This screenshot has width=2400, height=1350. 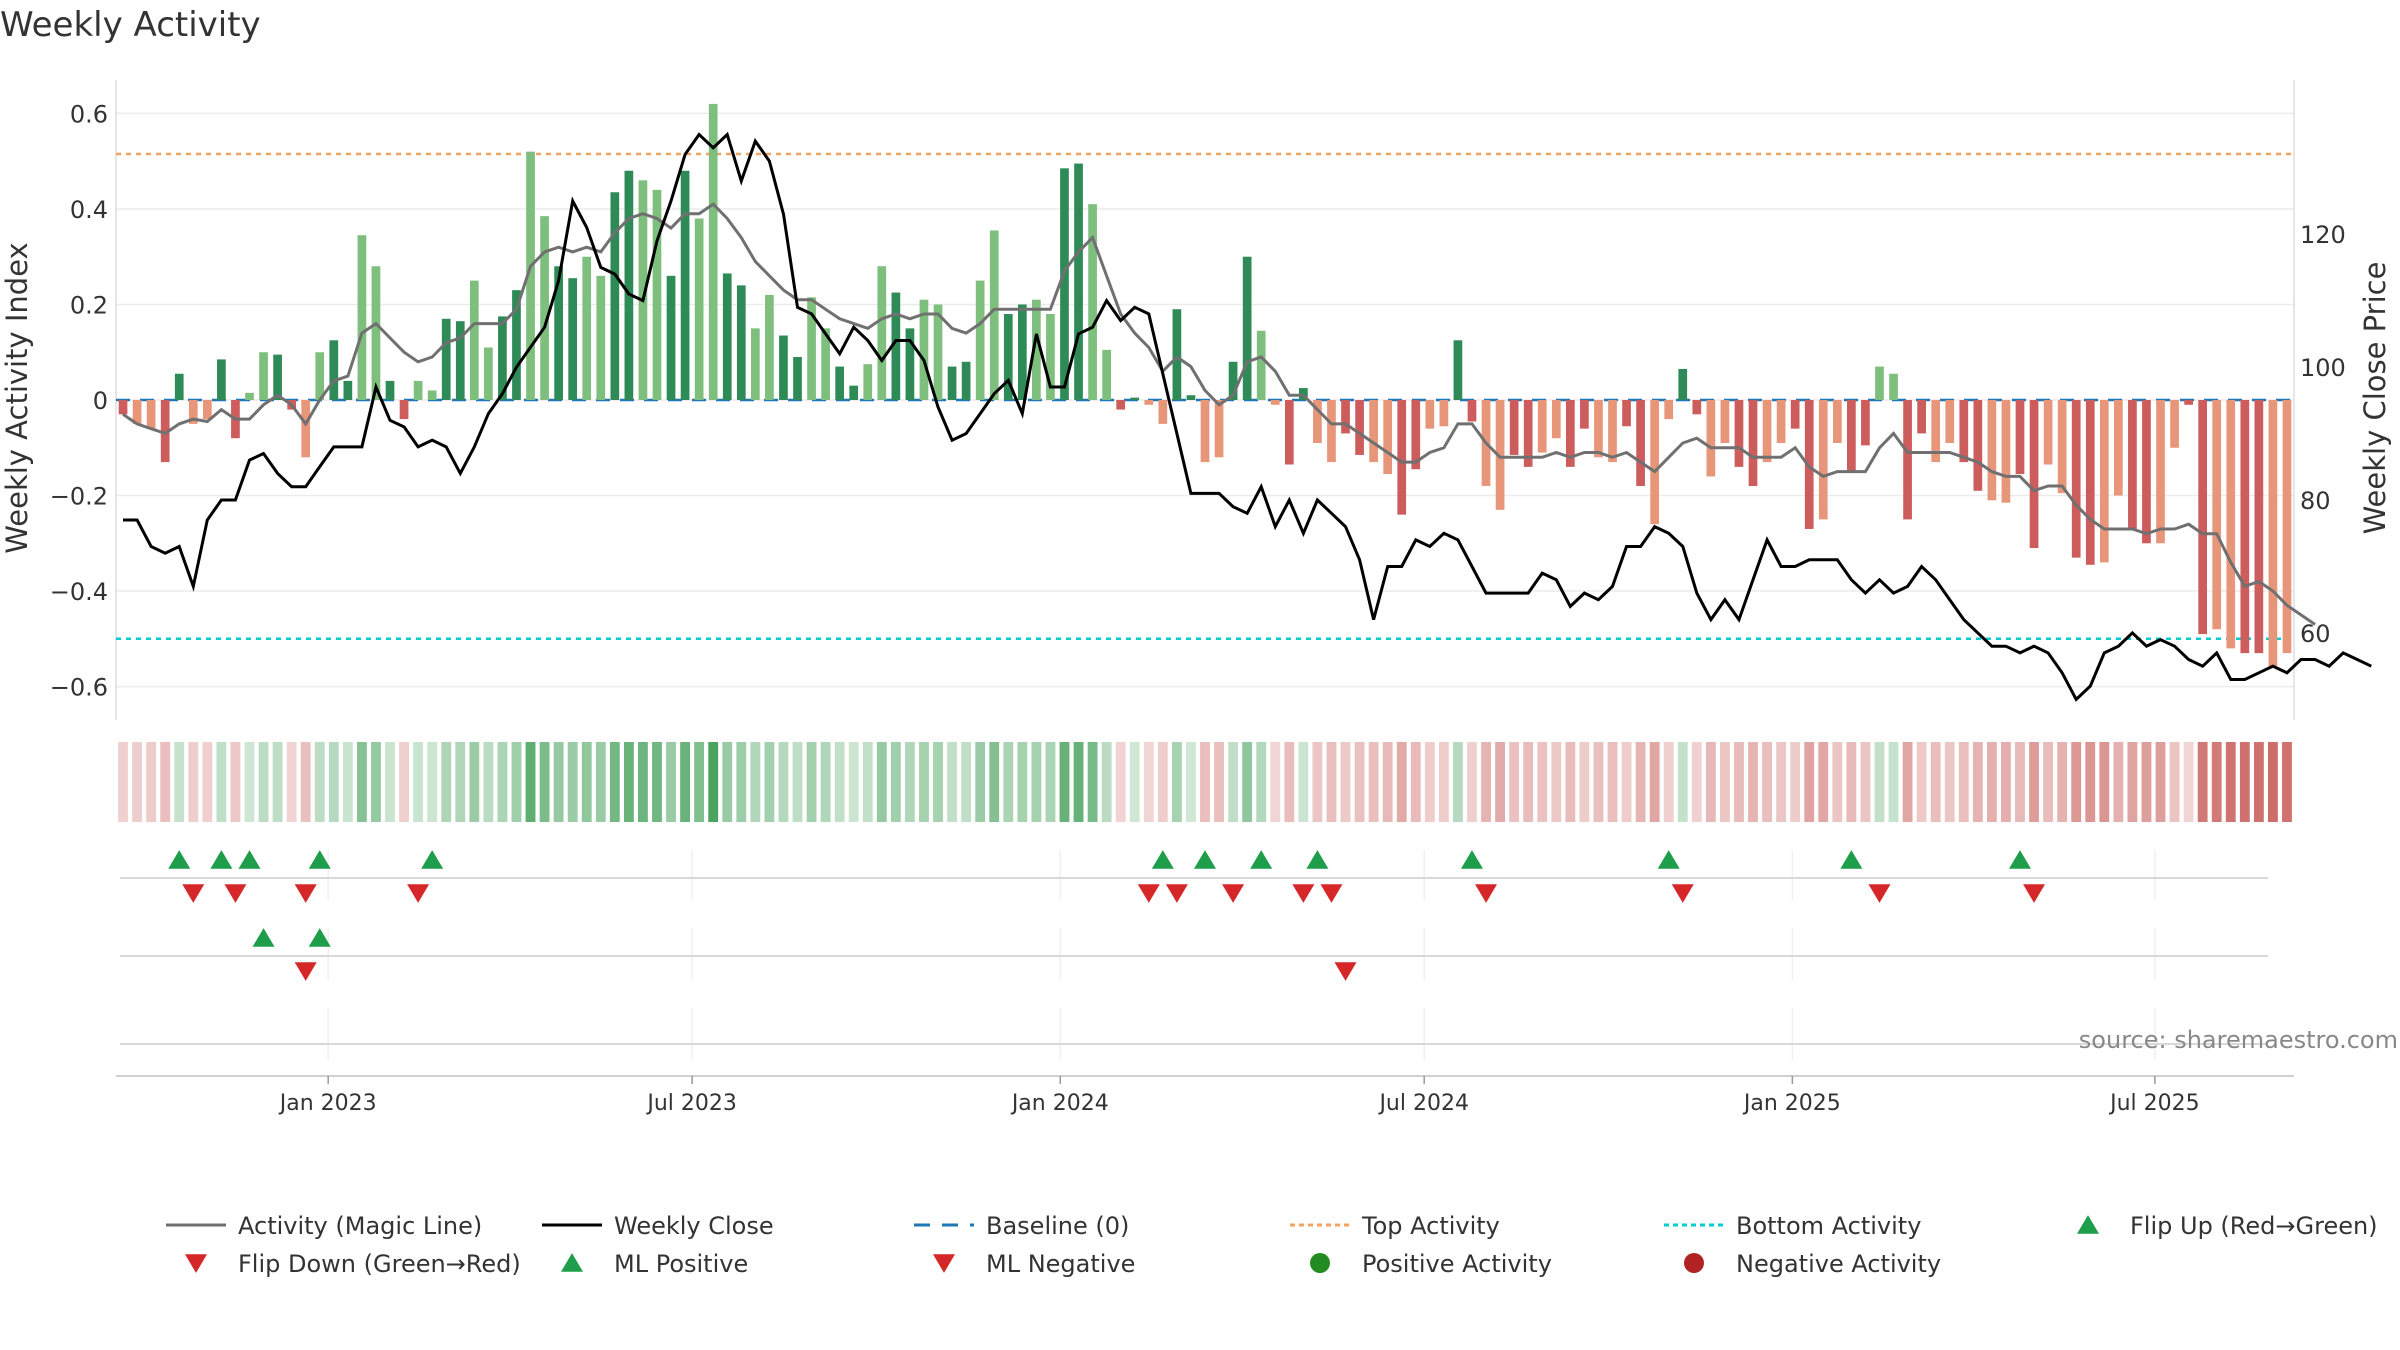 What do you see at coordinates (2315, 634) in the screenshot?
I see `y-right-tick-label: 60` at bounding box center [2315, 634].